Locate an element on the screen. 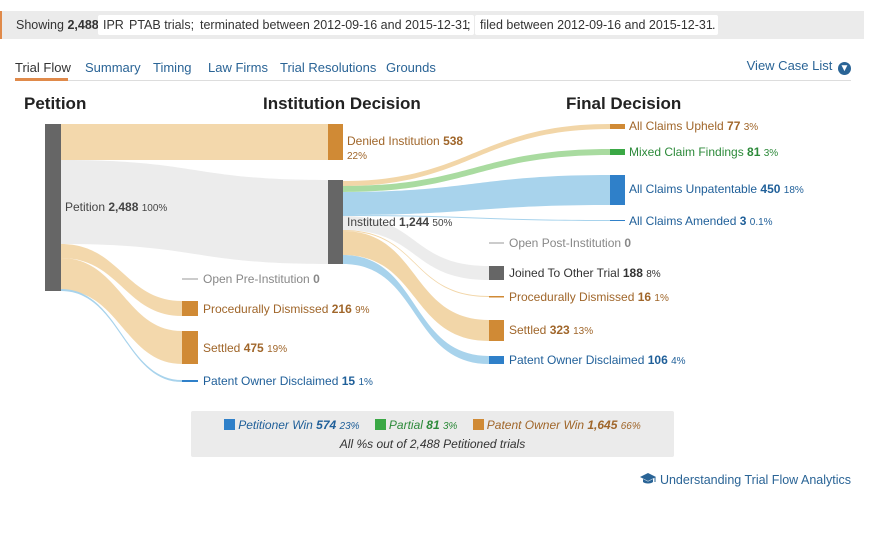 The width and height of the screenshot is (878, 534). flow-petition-to-settled is located at coordinates (121, 311).